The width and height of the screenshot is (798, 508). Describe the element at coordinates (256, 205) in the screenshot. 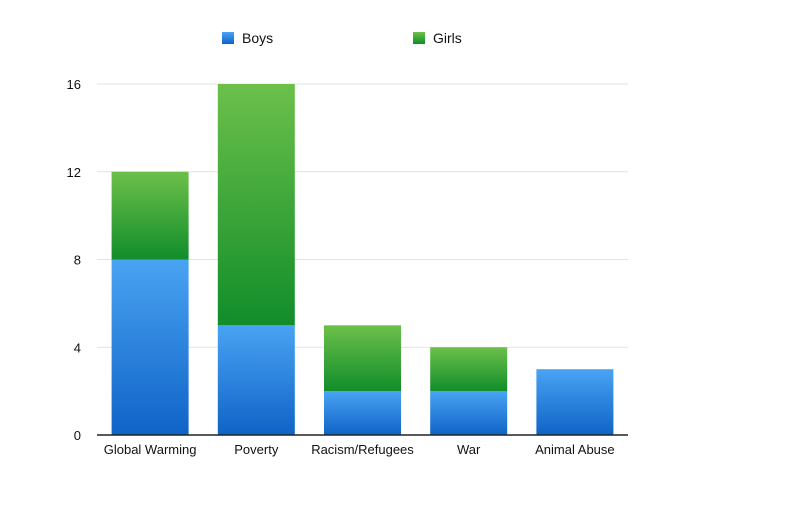

I see `bar-poverty-girls` at that location.